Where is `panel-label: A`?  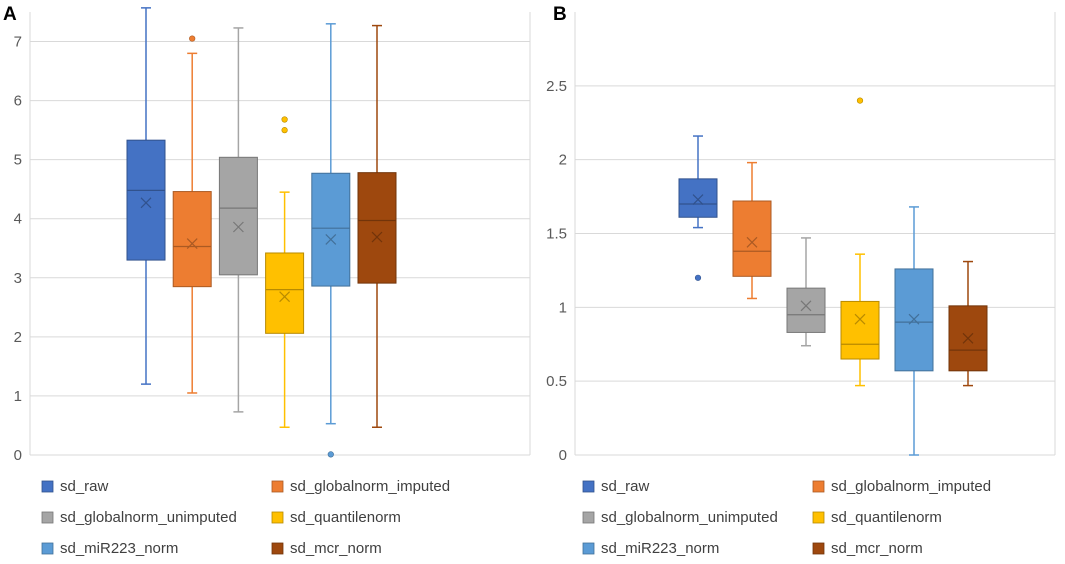
panel-label: A is located at coordinates (10, 14).